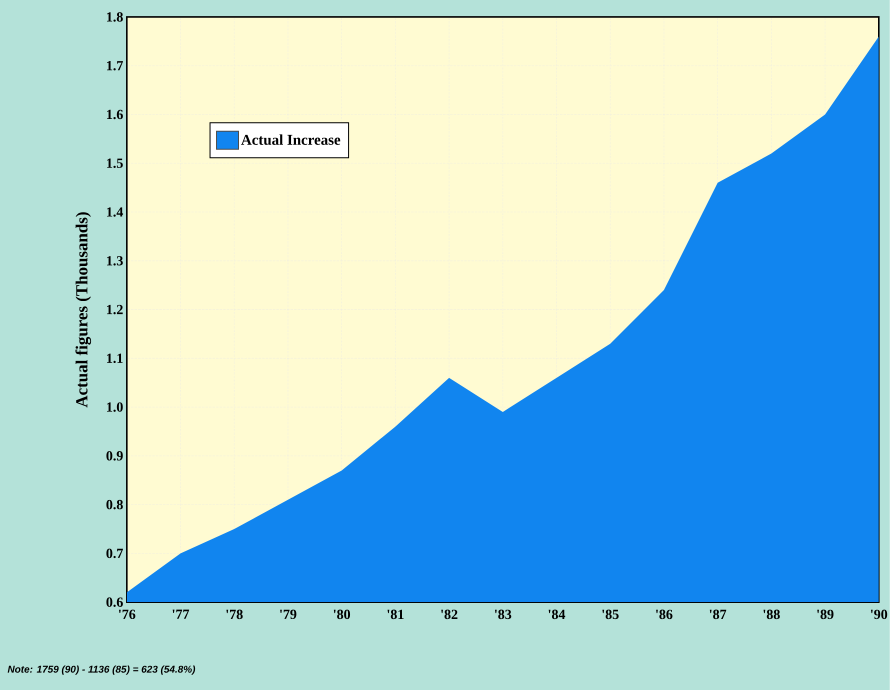 The width and height of the screenshot is (891, 690). I want to click on x-tick-label: '88, so click(772, 615).